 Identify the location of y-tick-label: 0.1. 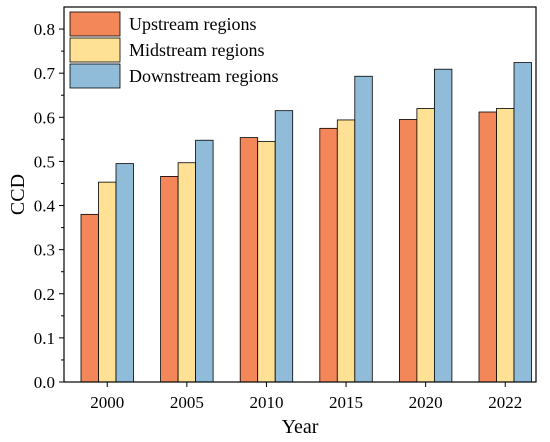
(44, 338).